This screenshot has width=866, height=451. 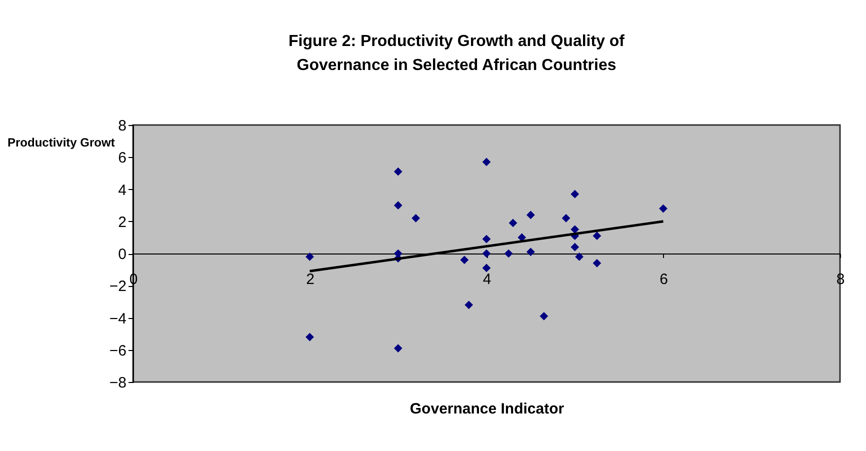 What do you see at coordinates (117, 287) in the screenshot?
I see `y-tick-label: −2` at bounding box center [117, 287].